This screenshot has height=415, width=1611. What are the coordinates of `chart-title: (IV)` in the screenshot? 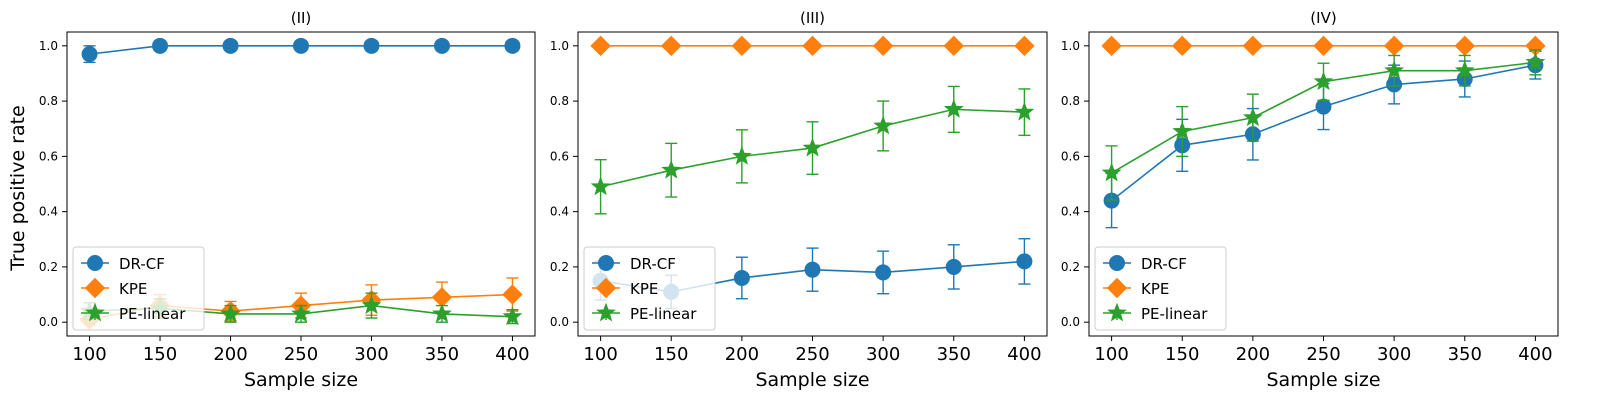 It's located at (1323, 18).